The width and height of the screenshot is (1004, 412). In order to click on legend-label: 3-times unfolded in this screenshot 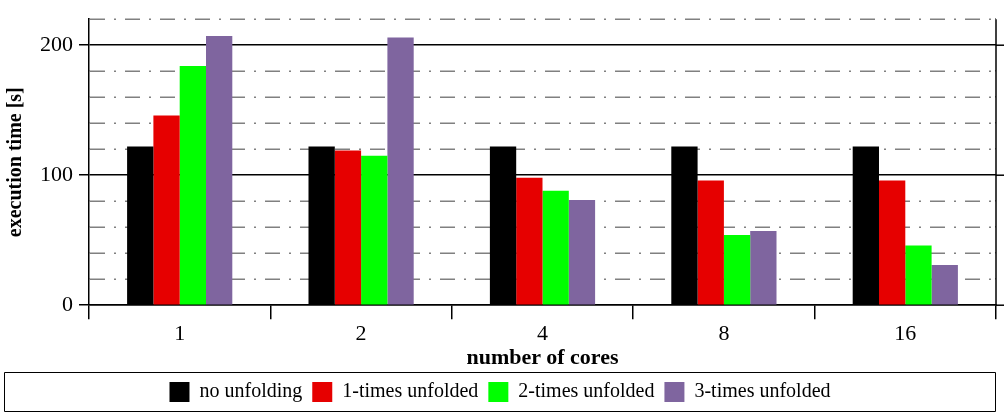, I will do `click(762, 390)`.